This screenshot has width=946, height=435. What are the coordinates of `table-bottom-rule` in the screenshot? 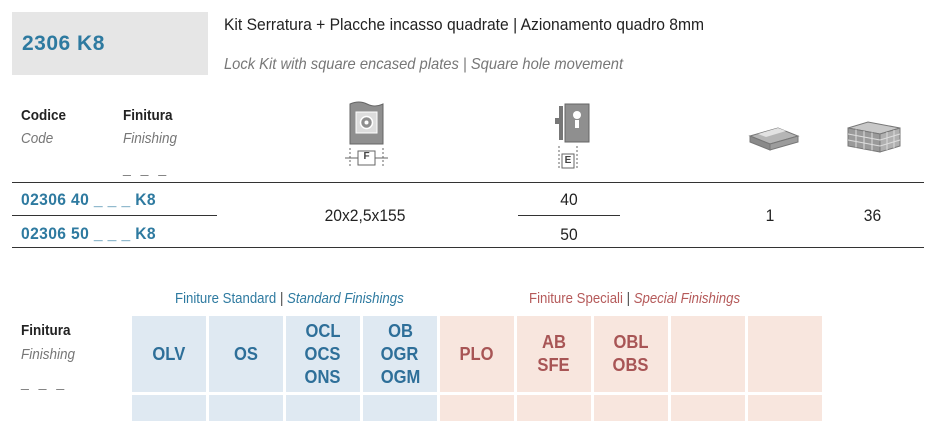 It's located at (468, 247).